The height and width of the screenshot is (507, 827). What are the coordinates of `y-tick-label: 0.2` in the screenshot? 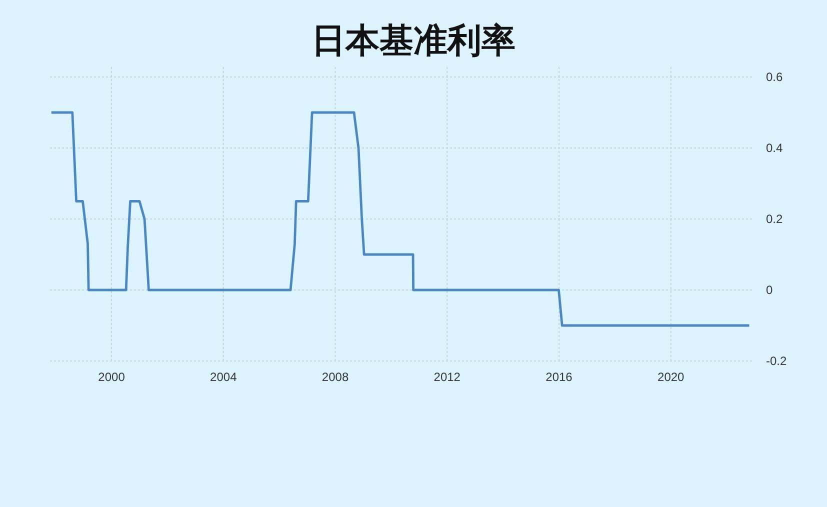 It's located at (775, 219).